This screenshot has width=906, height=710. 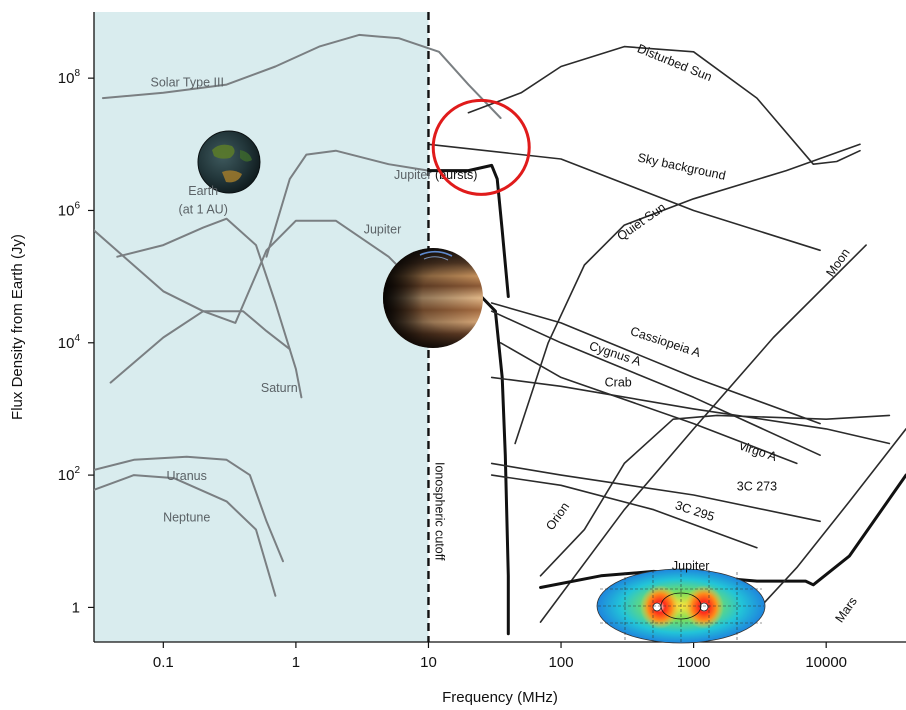 I want to click on x-tick-label: 1, so click(x=296, y=662).